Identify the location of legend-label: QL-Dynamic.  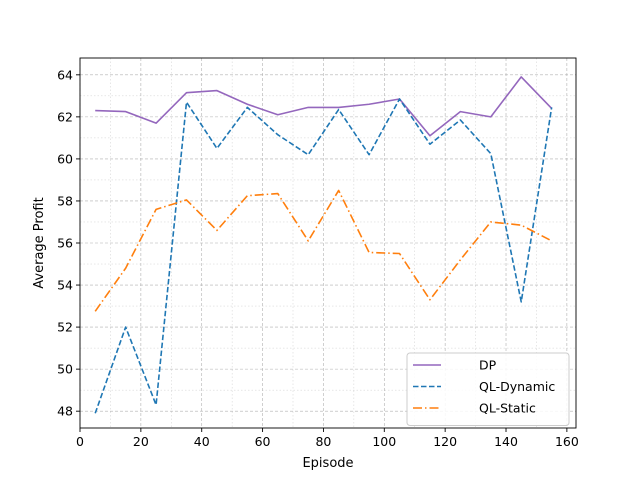
(517, 386).